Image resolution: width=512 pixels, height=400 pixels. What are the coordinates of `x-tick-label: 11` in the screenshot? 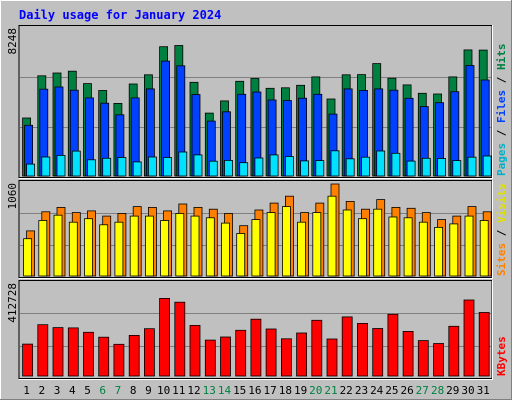 It's located at (178, 390).